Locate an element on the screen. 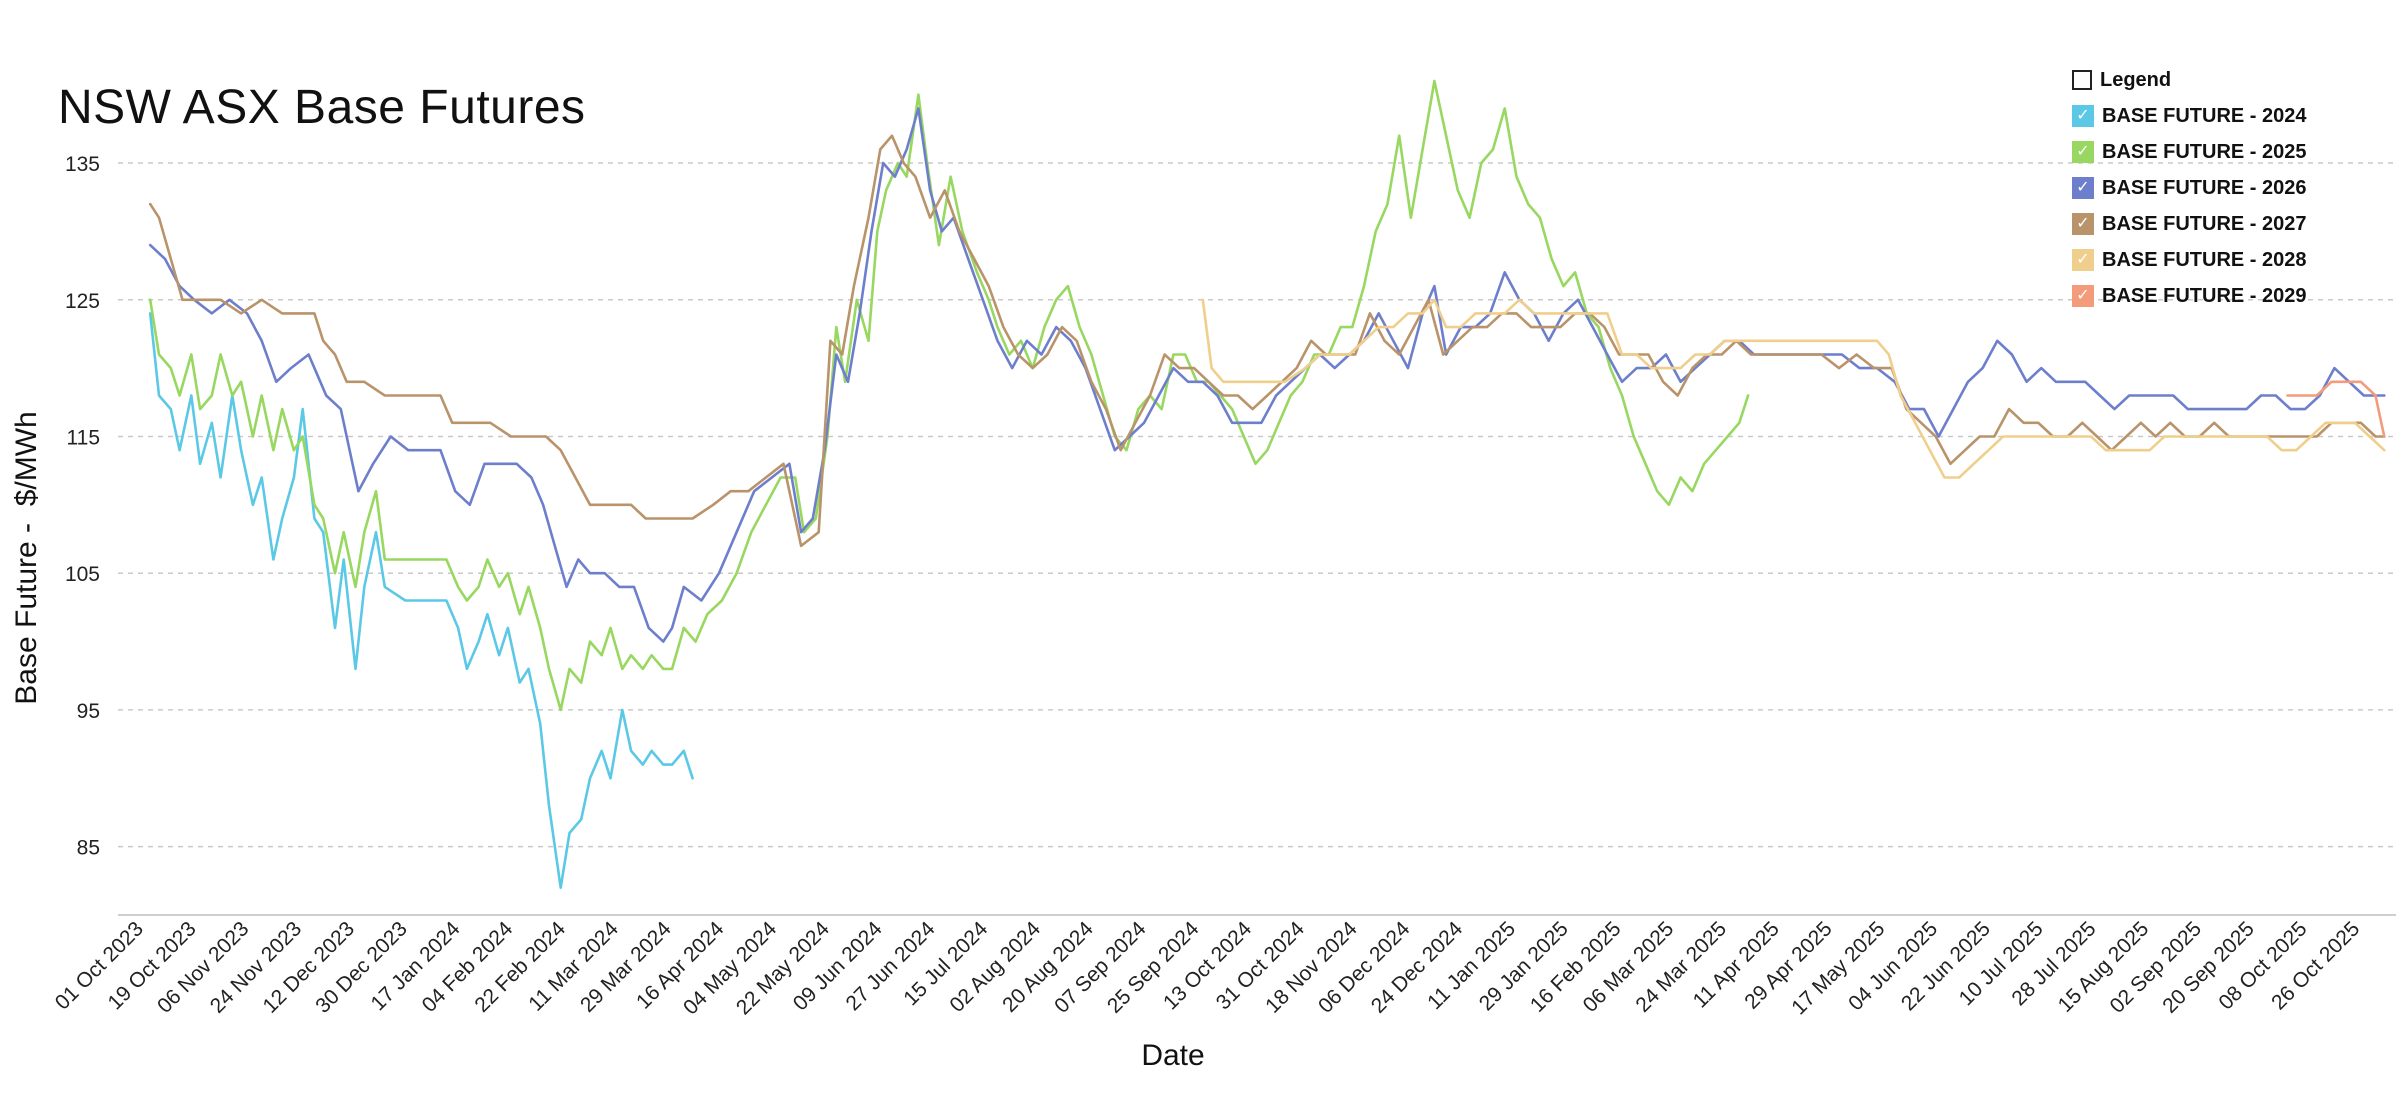 The width and height of the screenshot is (2400, 1101). y-tick-label: 135 is located at coordinates (82, 164).